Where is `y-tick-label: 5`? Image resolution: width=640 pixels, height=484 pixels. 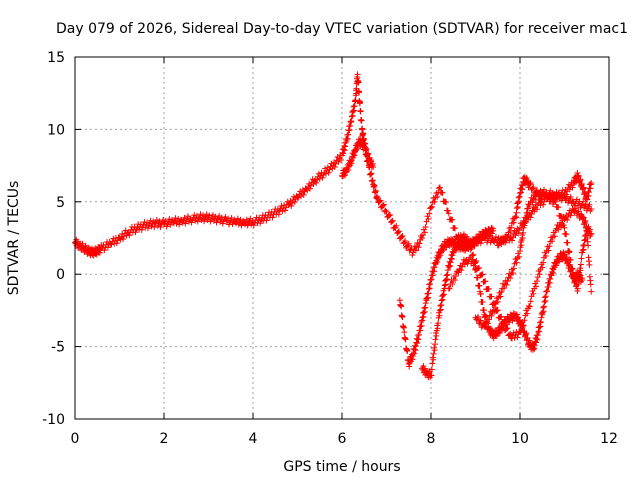 y-tick-label: 5 is located at coordinates (60, 203).